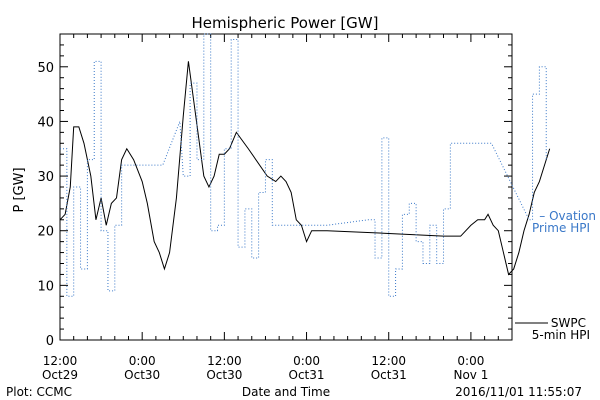  What do you see at coordinates (39, 392) in the screenshot?
I see `footer-plot-credit: Plot: CCMC` at bounding box center [39, 392].